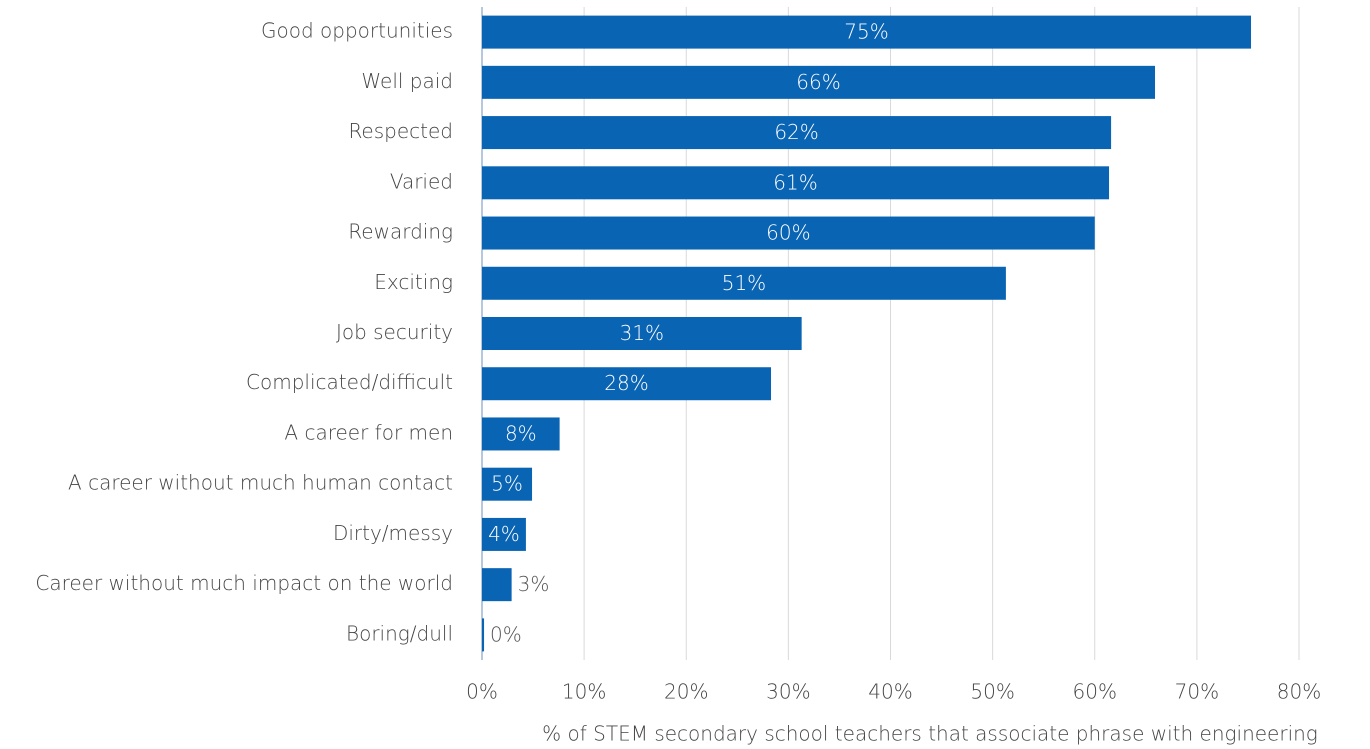 Image resolution: width=1370 pixels, height=749 pixels. I want to click on data-label: 8%, so click(521, 433).